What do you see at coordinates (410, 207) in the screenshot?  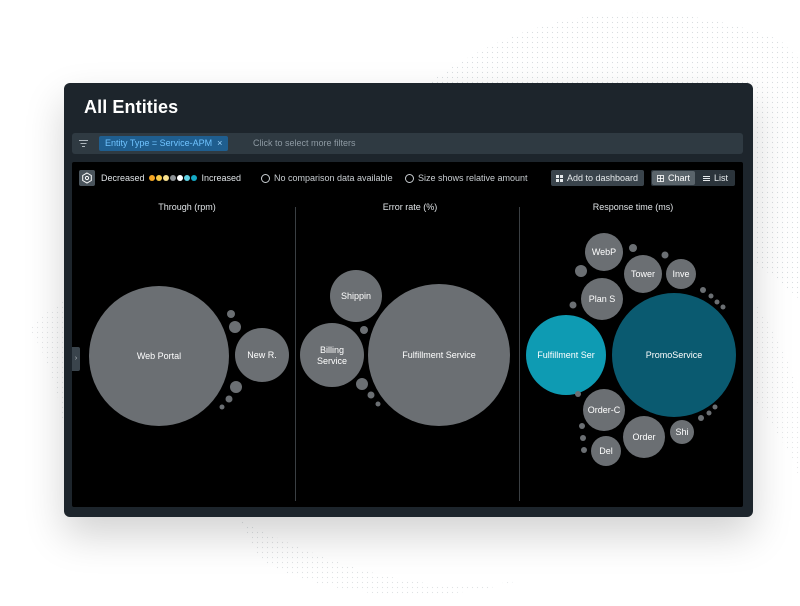 I see `column-title-error-rate: Error rate (%)` at bounding box center [410, 207].